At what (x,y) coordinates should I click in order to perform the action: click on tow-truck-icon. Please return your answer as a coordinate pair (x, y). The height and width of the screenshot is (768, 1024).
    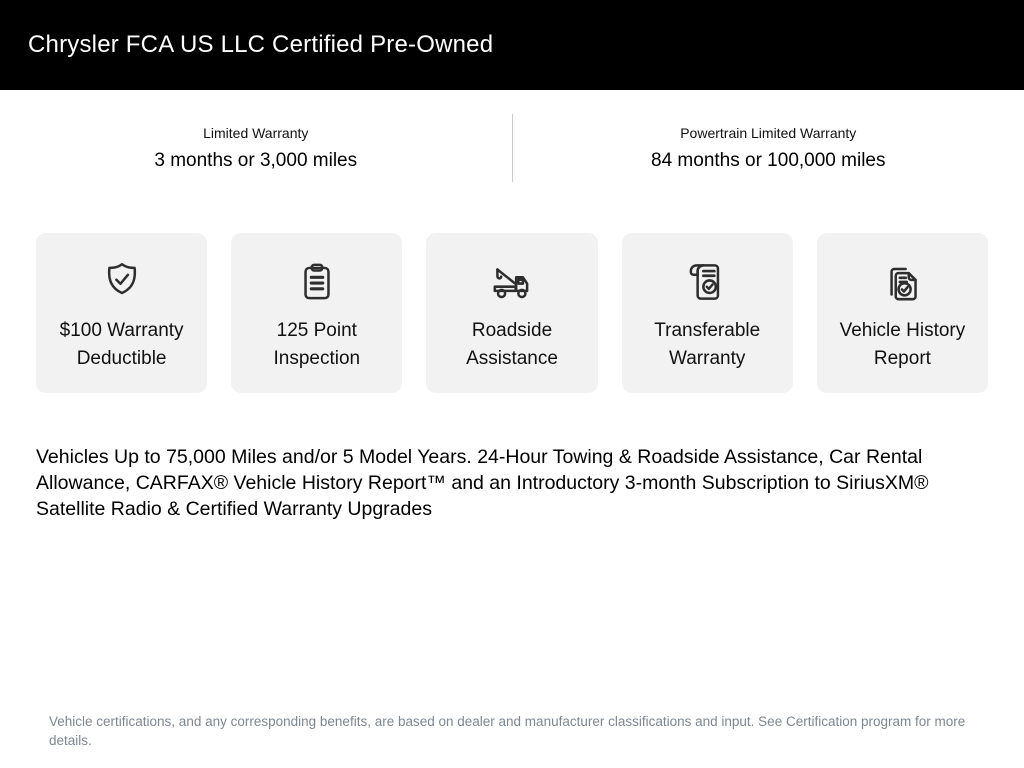
    Looking at the image, I should click on (512, 282).